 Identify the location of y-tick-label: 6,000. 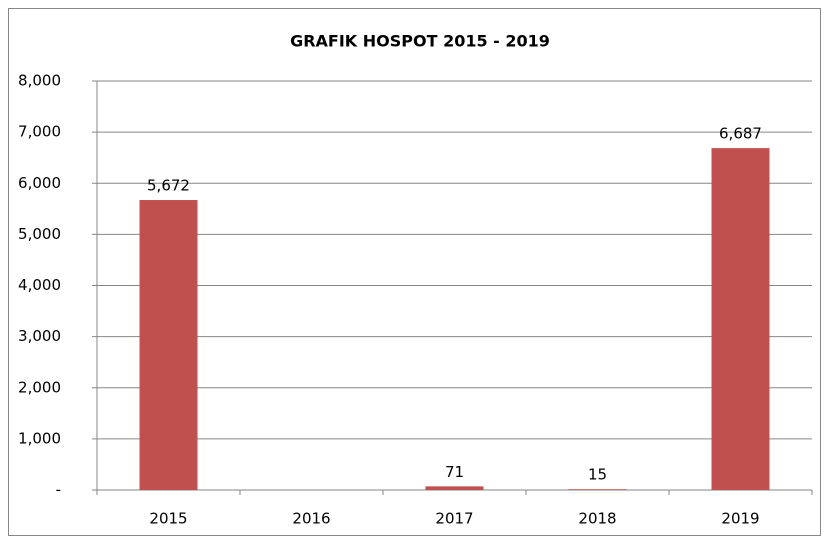
(39, 183).